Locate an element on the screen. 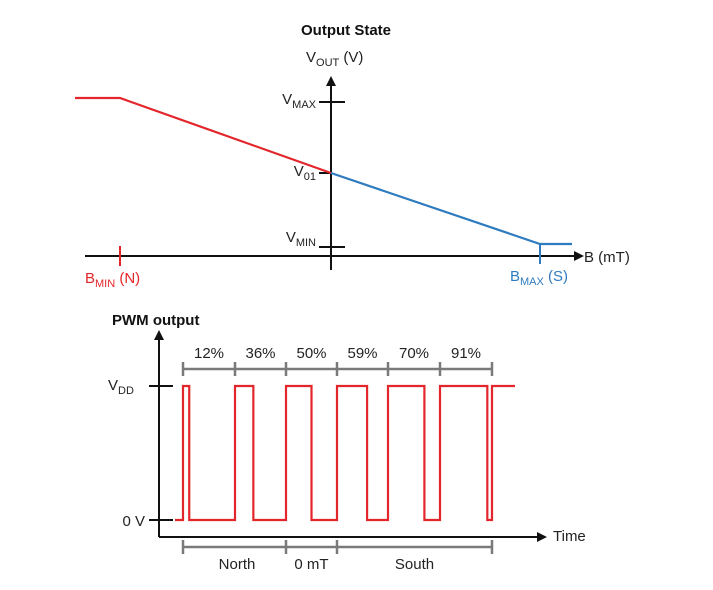 The height and width of the screenshot is (590, 713). duty-label: 12% is located at coordinates (209, 353).